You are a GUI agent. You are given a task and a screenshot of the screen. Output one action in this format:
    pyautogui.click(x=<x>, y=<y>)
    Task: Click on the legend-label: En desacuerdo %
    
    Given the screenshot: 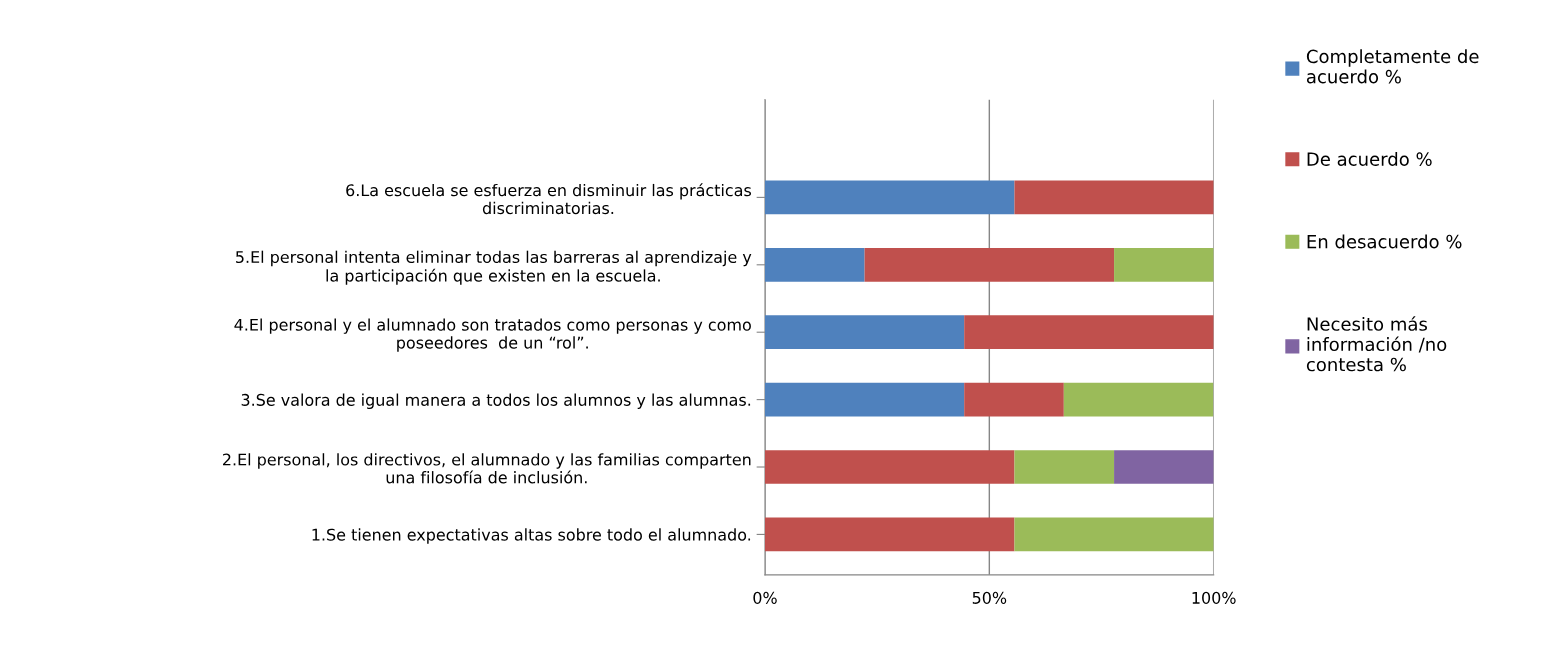 What is the action you would take?
    pyautogui.click(x=1384, y=241)
    